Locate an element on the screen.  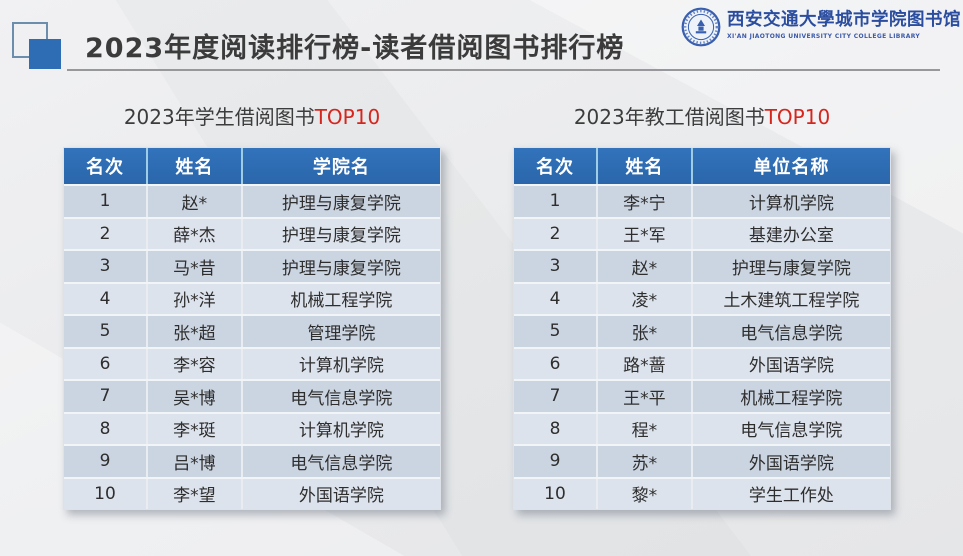
table-row: 8 程* 电气信息学院 is located at coordinates (702, 427).